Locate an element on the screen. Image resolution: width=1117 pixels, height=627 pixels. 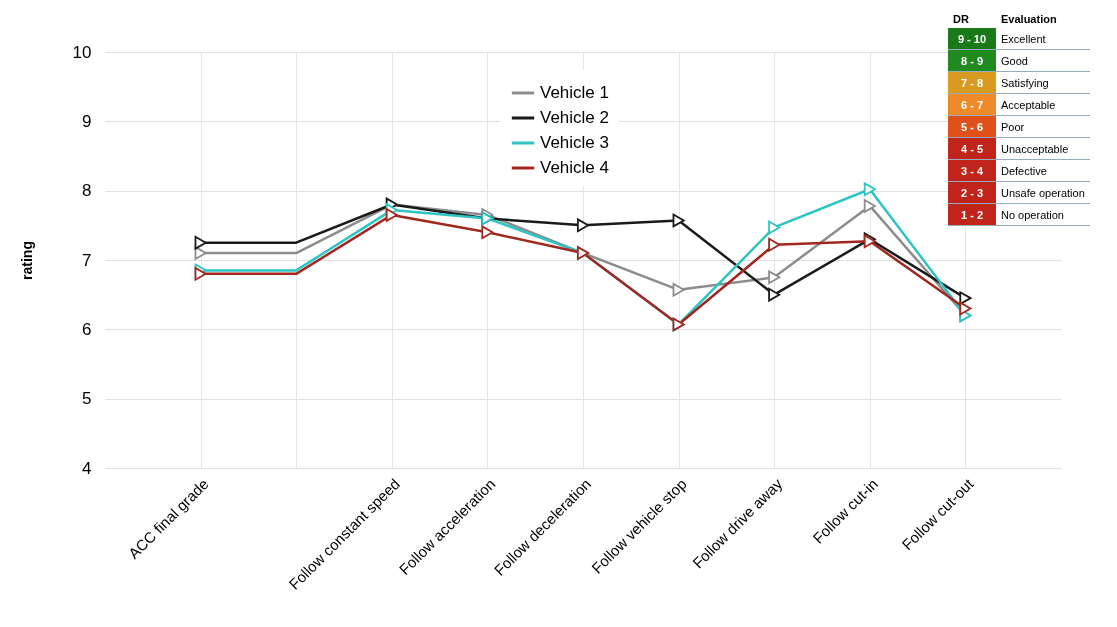
y-tick-label: 5 is located at coordinates (87, 399).